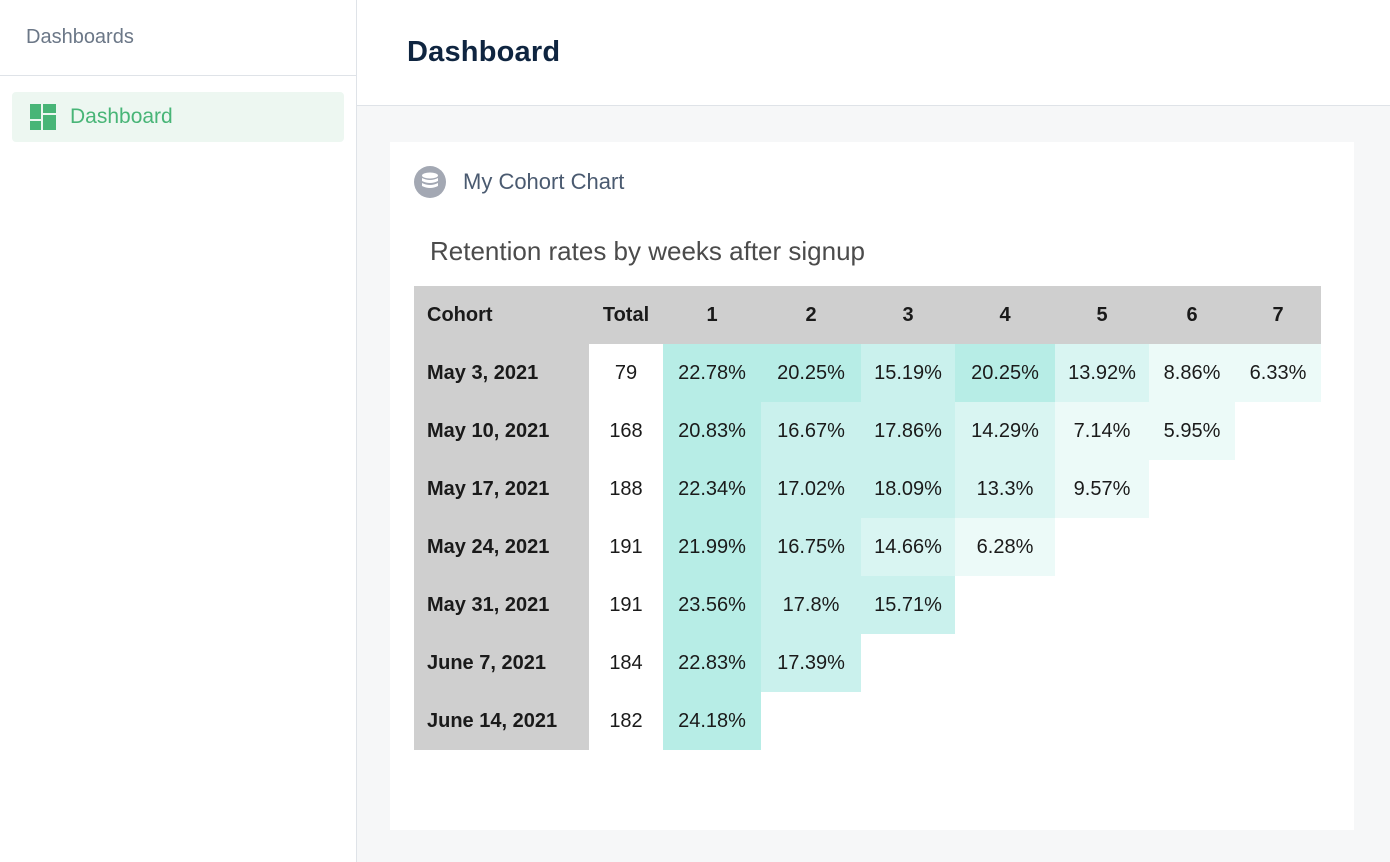 The width and height of the screenshot is (1390, 862). I want to click on retention-cell: 14.66%, so click(908, 547).